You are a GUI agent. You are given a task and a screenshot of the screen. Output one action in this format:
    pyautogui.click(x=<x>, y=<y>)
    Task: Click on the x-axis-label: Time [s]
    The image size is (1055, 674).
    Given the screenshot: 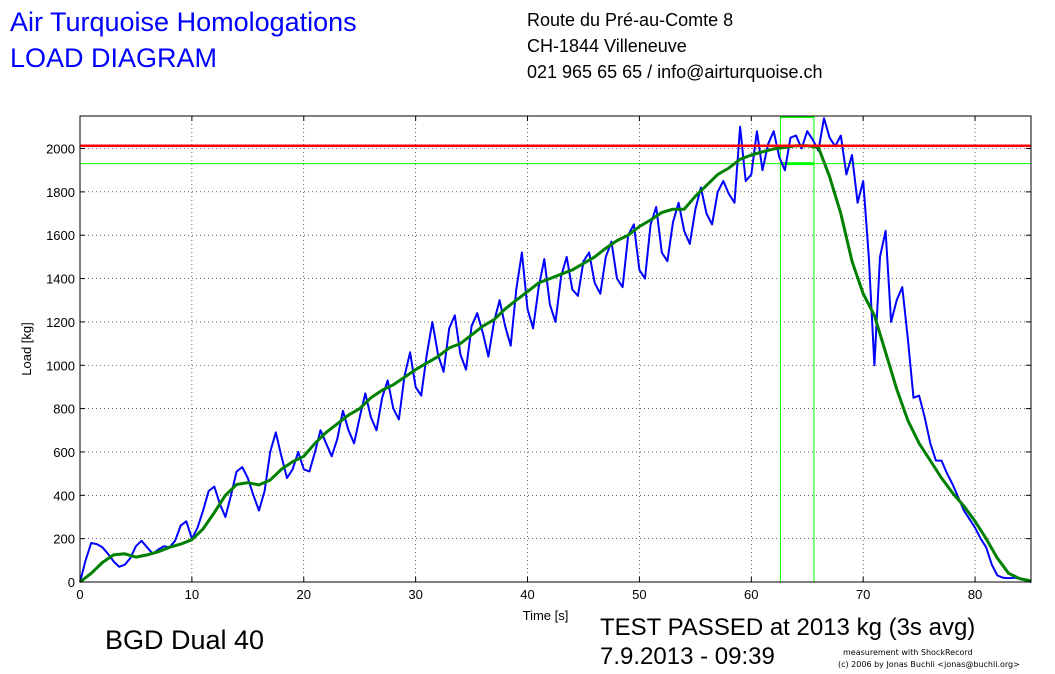 What is the action you would take?
    pyautogui.click(x=546, y=615)
    